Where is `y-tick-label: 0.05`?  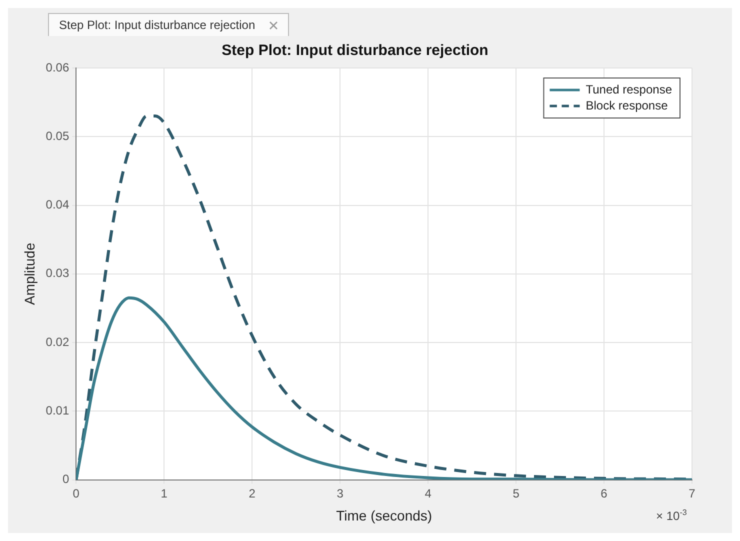 y-tick-label: 0.05 is located at coordinates (58, 135).